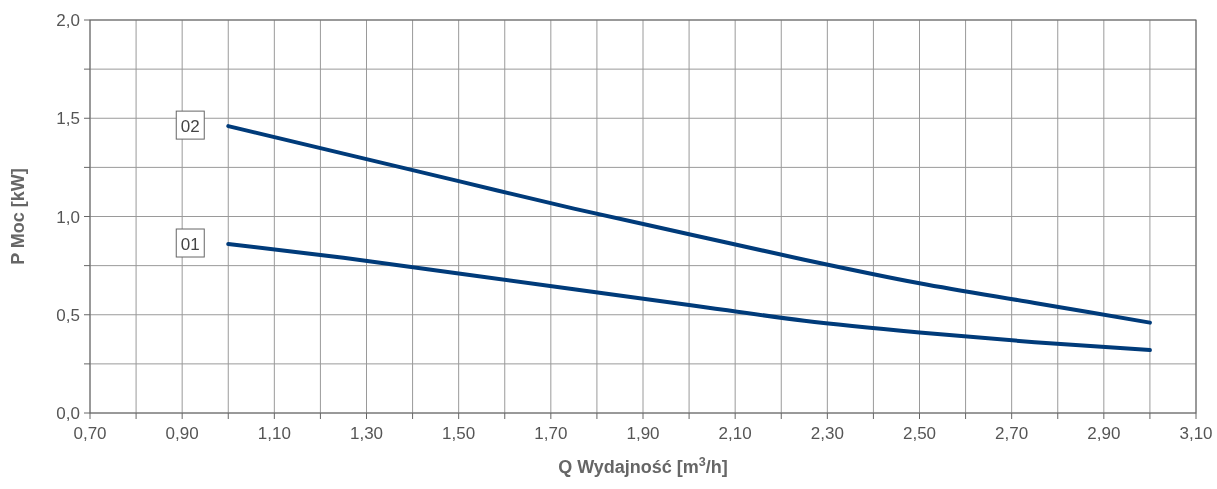  Describe the element at coordinates (90, 433) in the screenshot. I see `x-tick-label: 0,70` at that location.